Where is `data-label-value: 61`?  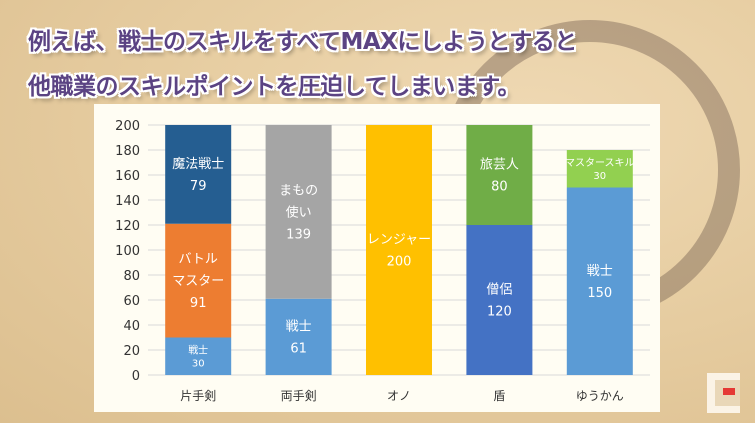
data-label-value: 61 is located at coordinates (298, 348).